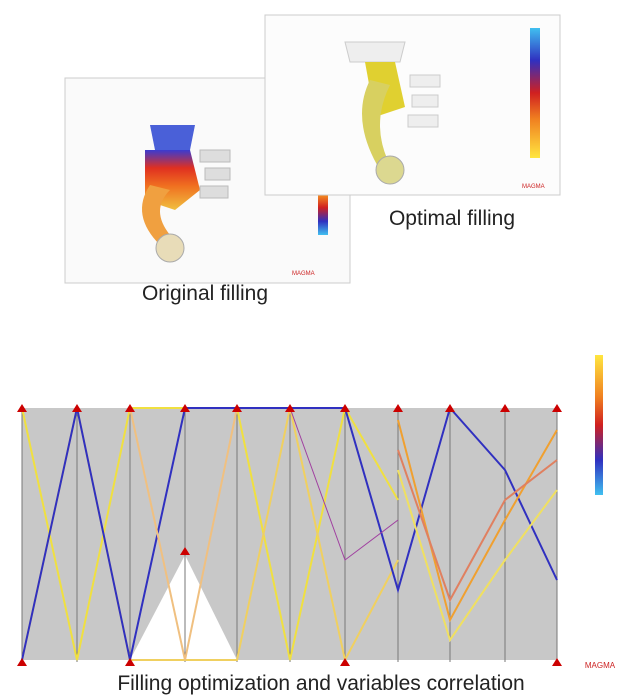 Image resolution: width=643 pixels, height=700 pixels. Describe the element at coordinates (412, 105) in the screenshot. I see `optimal-screenshot: MAGMA` at that location.